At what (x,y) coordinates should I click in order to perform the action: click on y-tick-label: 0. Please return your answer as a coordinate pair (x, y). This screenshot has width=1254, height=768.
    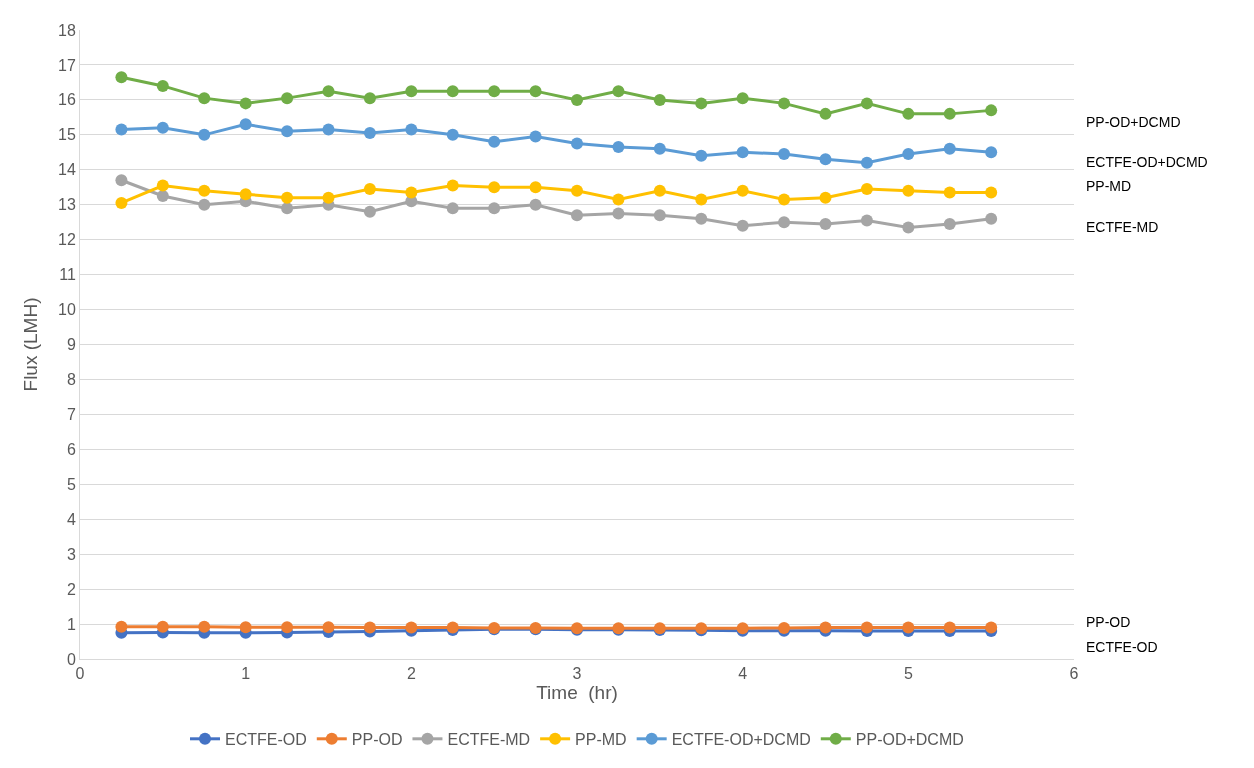
    Looking at the image, I should click on (71, 659).